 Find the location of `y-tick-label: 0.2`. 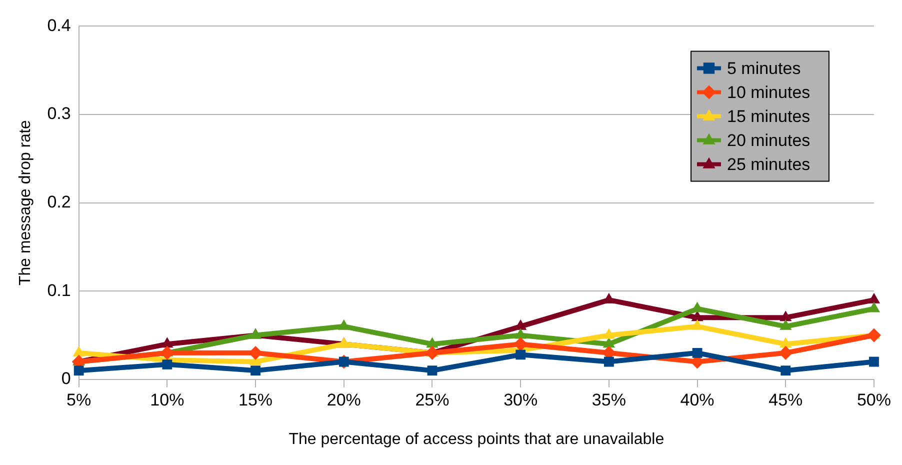

y-tick-label: 0.2 is located at coordinates (59, 202).